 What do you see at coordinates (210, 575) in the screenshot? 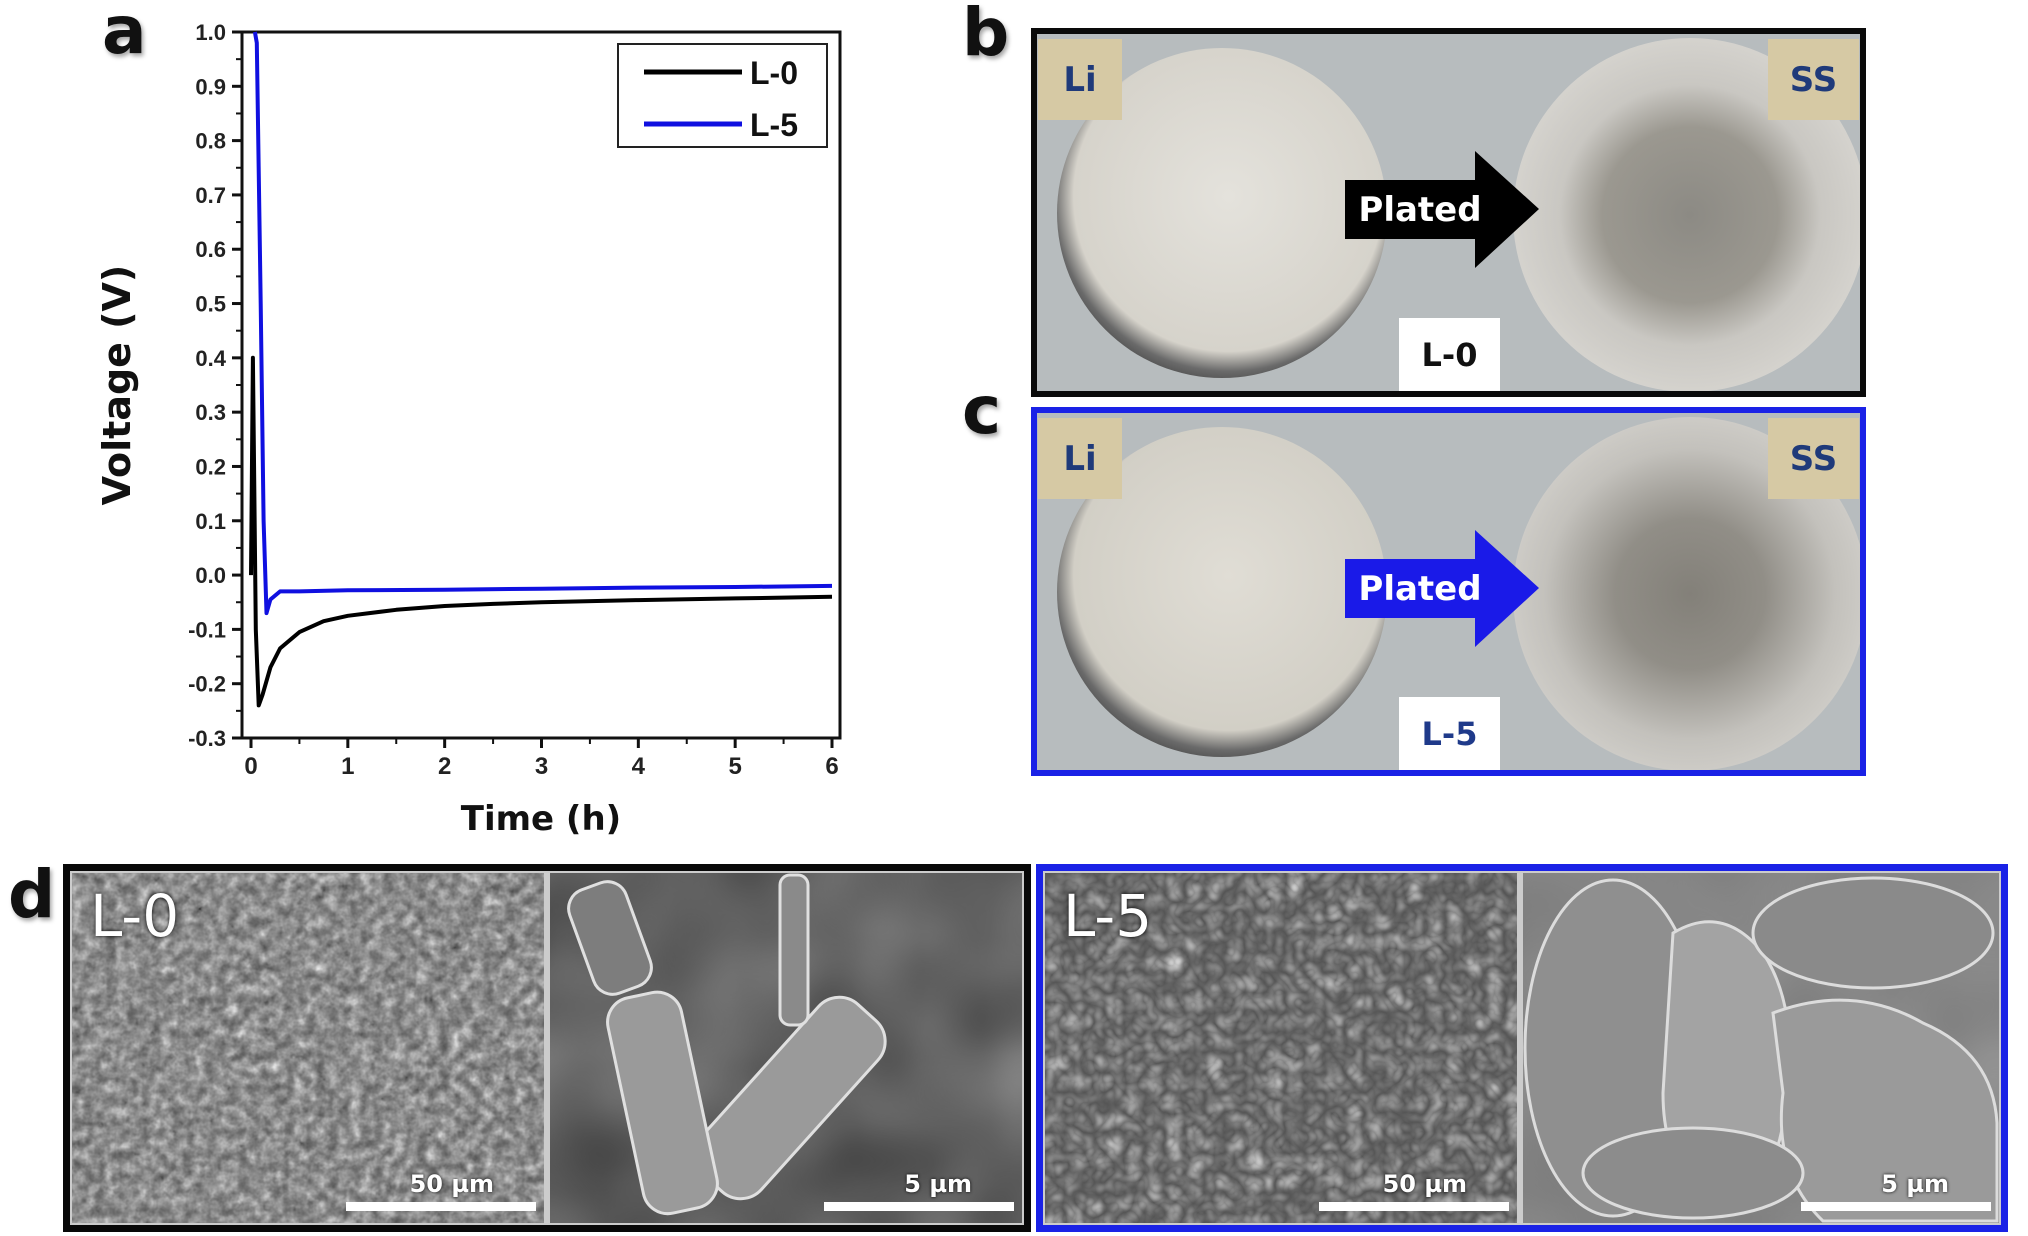
I see `y-tick-label: 0.0` at bounding box center [210, 575].